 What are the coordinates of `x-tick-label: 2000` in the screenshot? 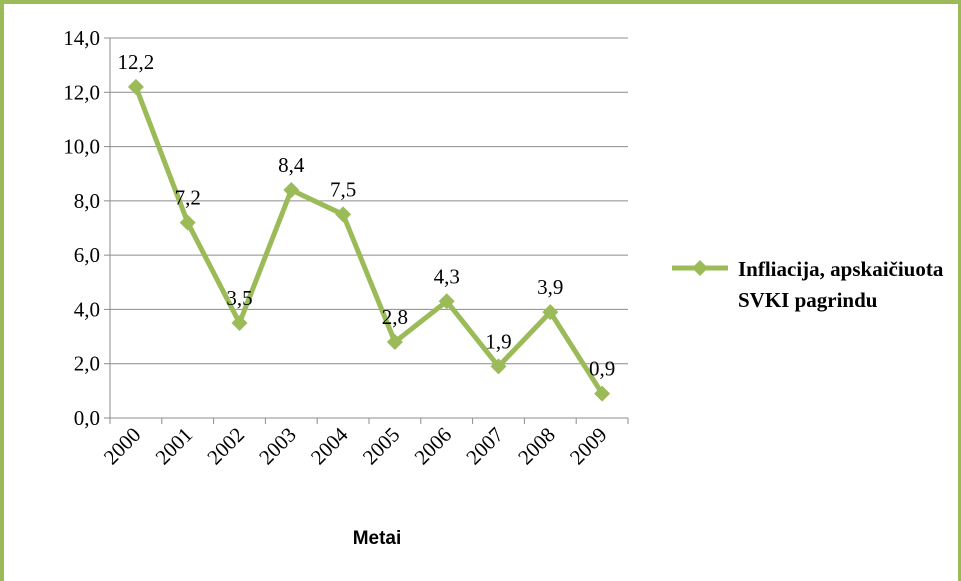 It's located at (122, 446).